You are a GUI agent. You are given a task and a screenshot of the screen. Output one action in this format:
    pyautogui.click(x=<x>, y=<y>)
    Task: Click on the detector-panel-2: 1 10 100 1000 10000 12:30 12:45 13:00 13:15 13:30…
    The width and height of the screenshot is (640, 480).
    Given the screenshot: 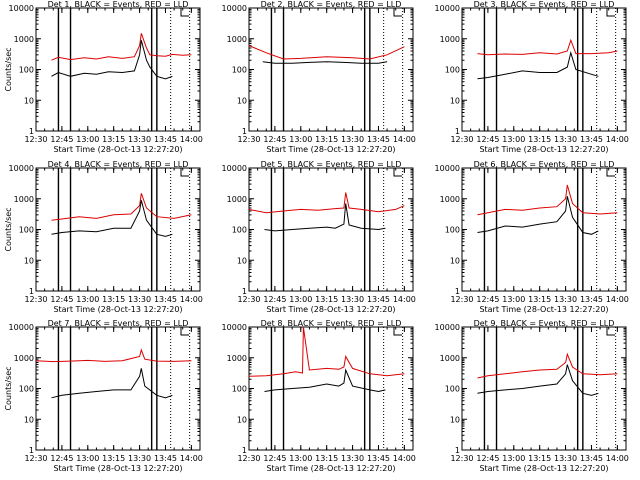 What is the action you would take?
    pyautogui.click(x=319, y=77)
    